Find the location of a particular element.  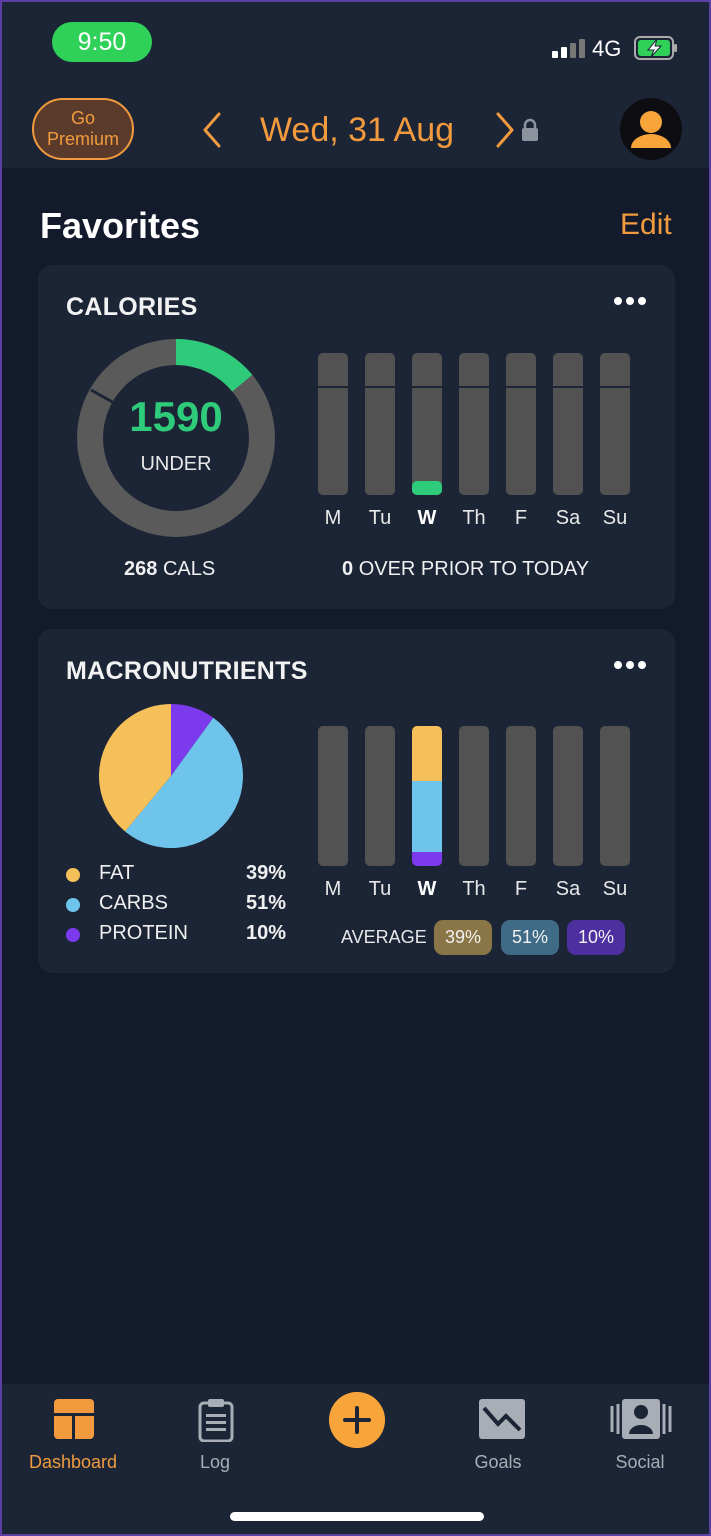

average-protein-pill: 10% is located at coordinates (596, 937).